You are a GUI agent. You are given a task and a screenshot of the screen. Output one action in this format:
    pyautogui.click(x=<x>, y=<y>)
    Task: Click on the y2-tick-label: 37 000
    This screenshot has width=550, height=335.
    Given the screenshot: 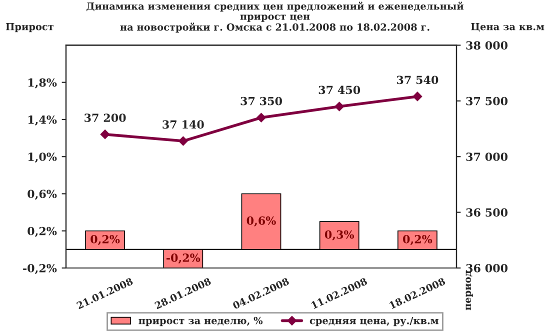 What is the action you would take?
    pyautogui.click(x=487, y=156)
    